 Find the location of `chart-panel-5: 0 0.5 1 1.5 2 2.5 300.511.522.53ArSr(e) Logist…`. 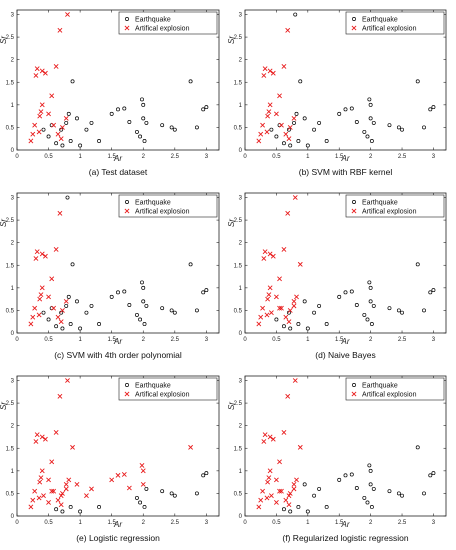

chart-panel-5: 0 0.5 1 1.5 2 2.5 300.511.522.53ArSr(e) Logist… is located at coordinates (109, 459).